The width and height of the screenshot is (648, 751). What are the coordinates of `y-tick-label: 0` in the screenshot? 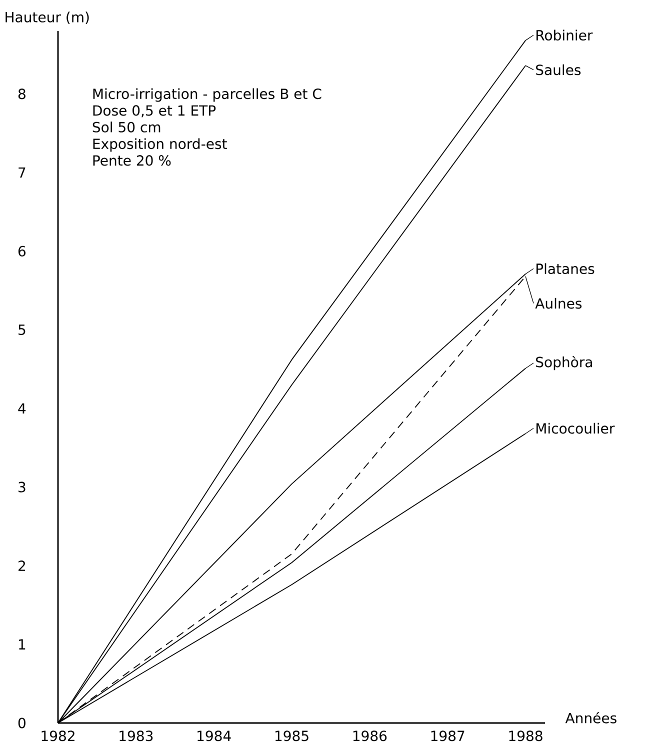 It's located at (22, 723).